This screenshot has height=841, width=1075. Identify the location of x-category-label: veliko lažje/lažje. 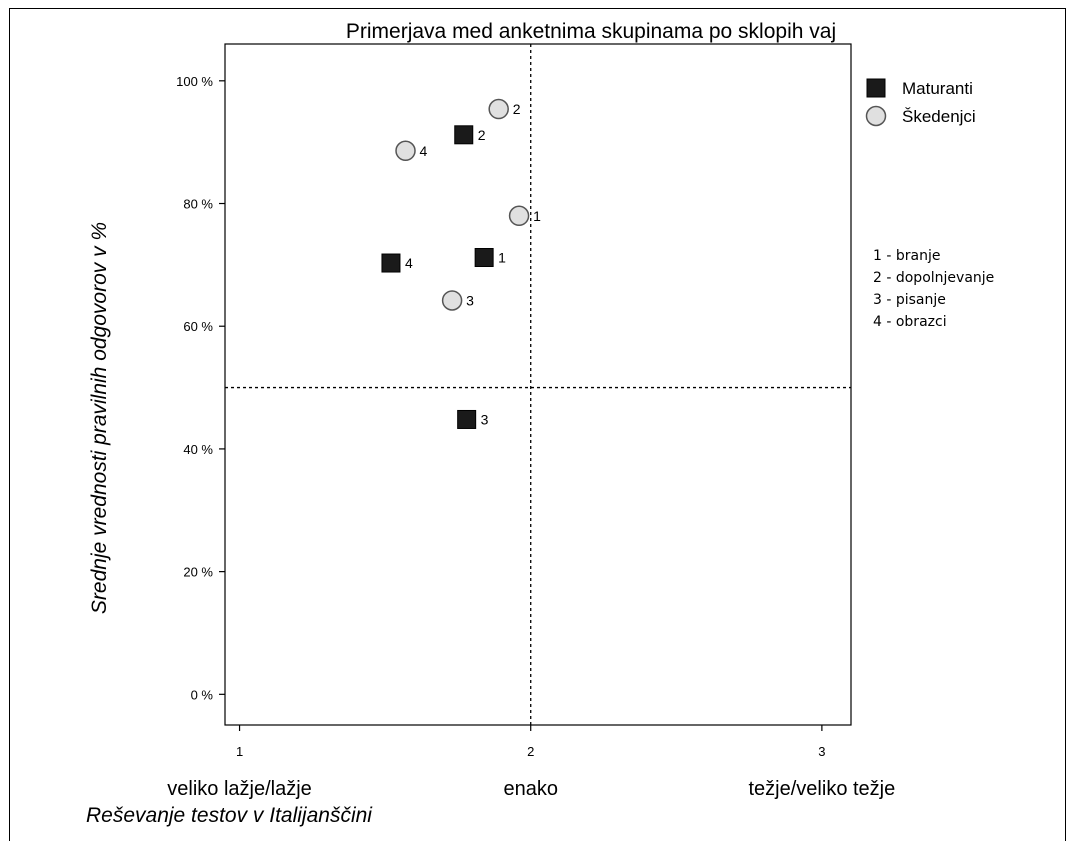
(239, 789).